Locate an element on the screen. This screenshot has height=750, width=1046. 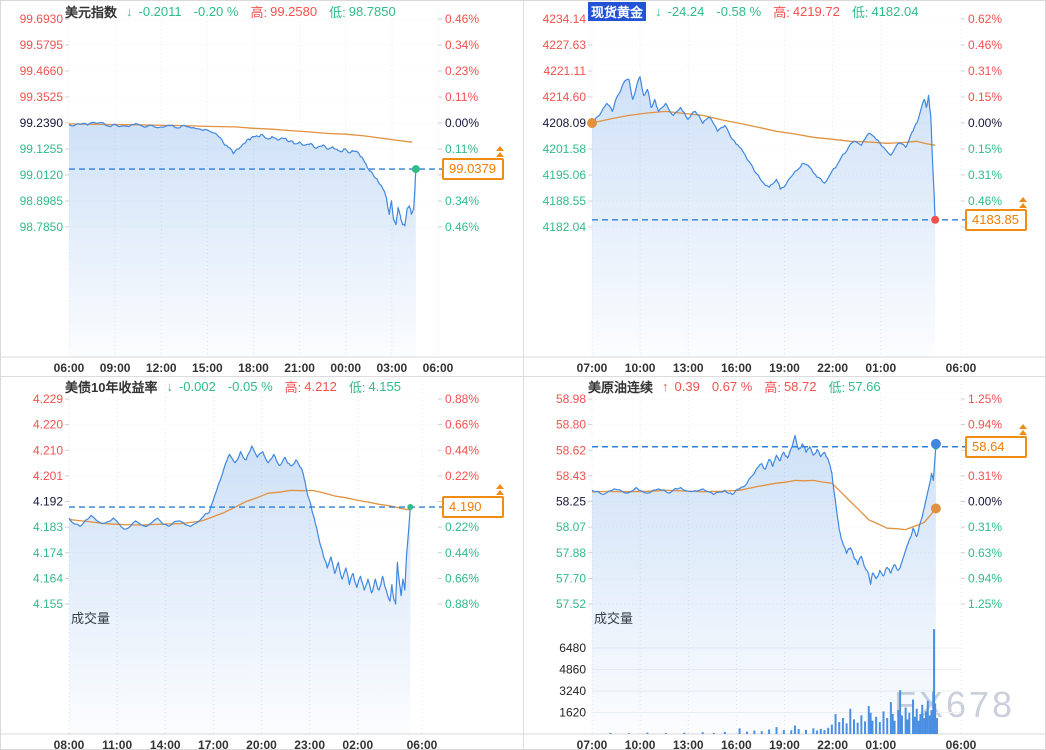
chart-title: 美元指数 is located at coordinates (91, 12).